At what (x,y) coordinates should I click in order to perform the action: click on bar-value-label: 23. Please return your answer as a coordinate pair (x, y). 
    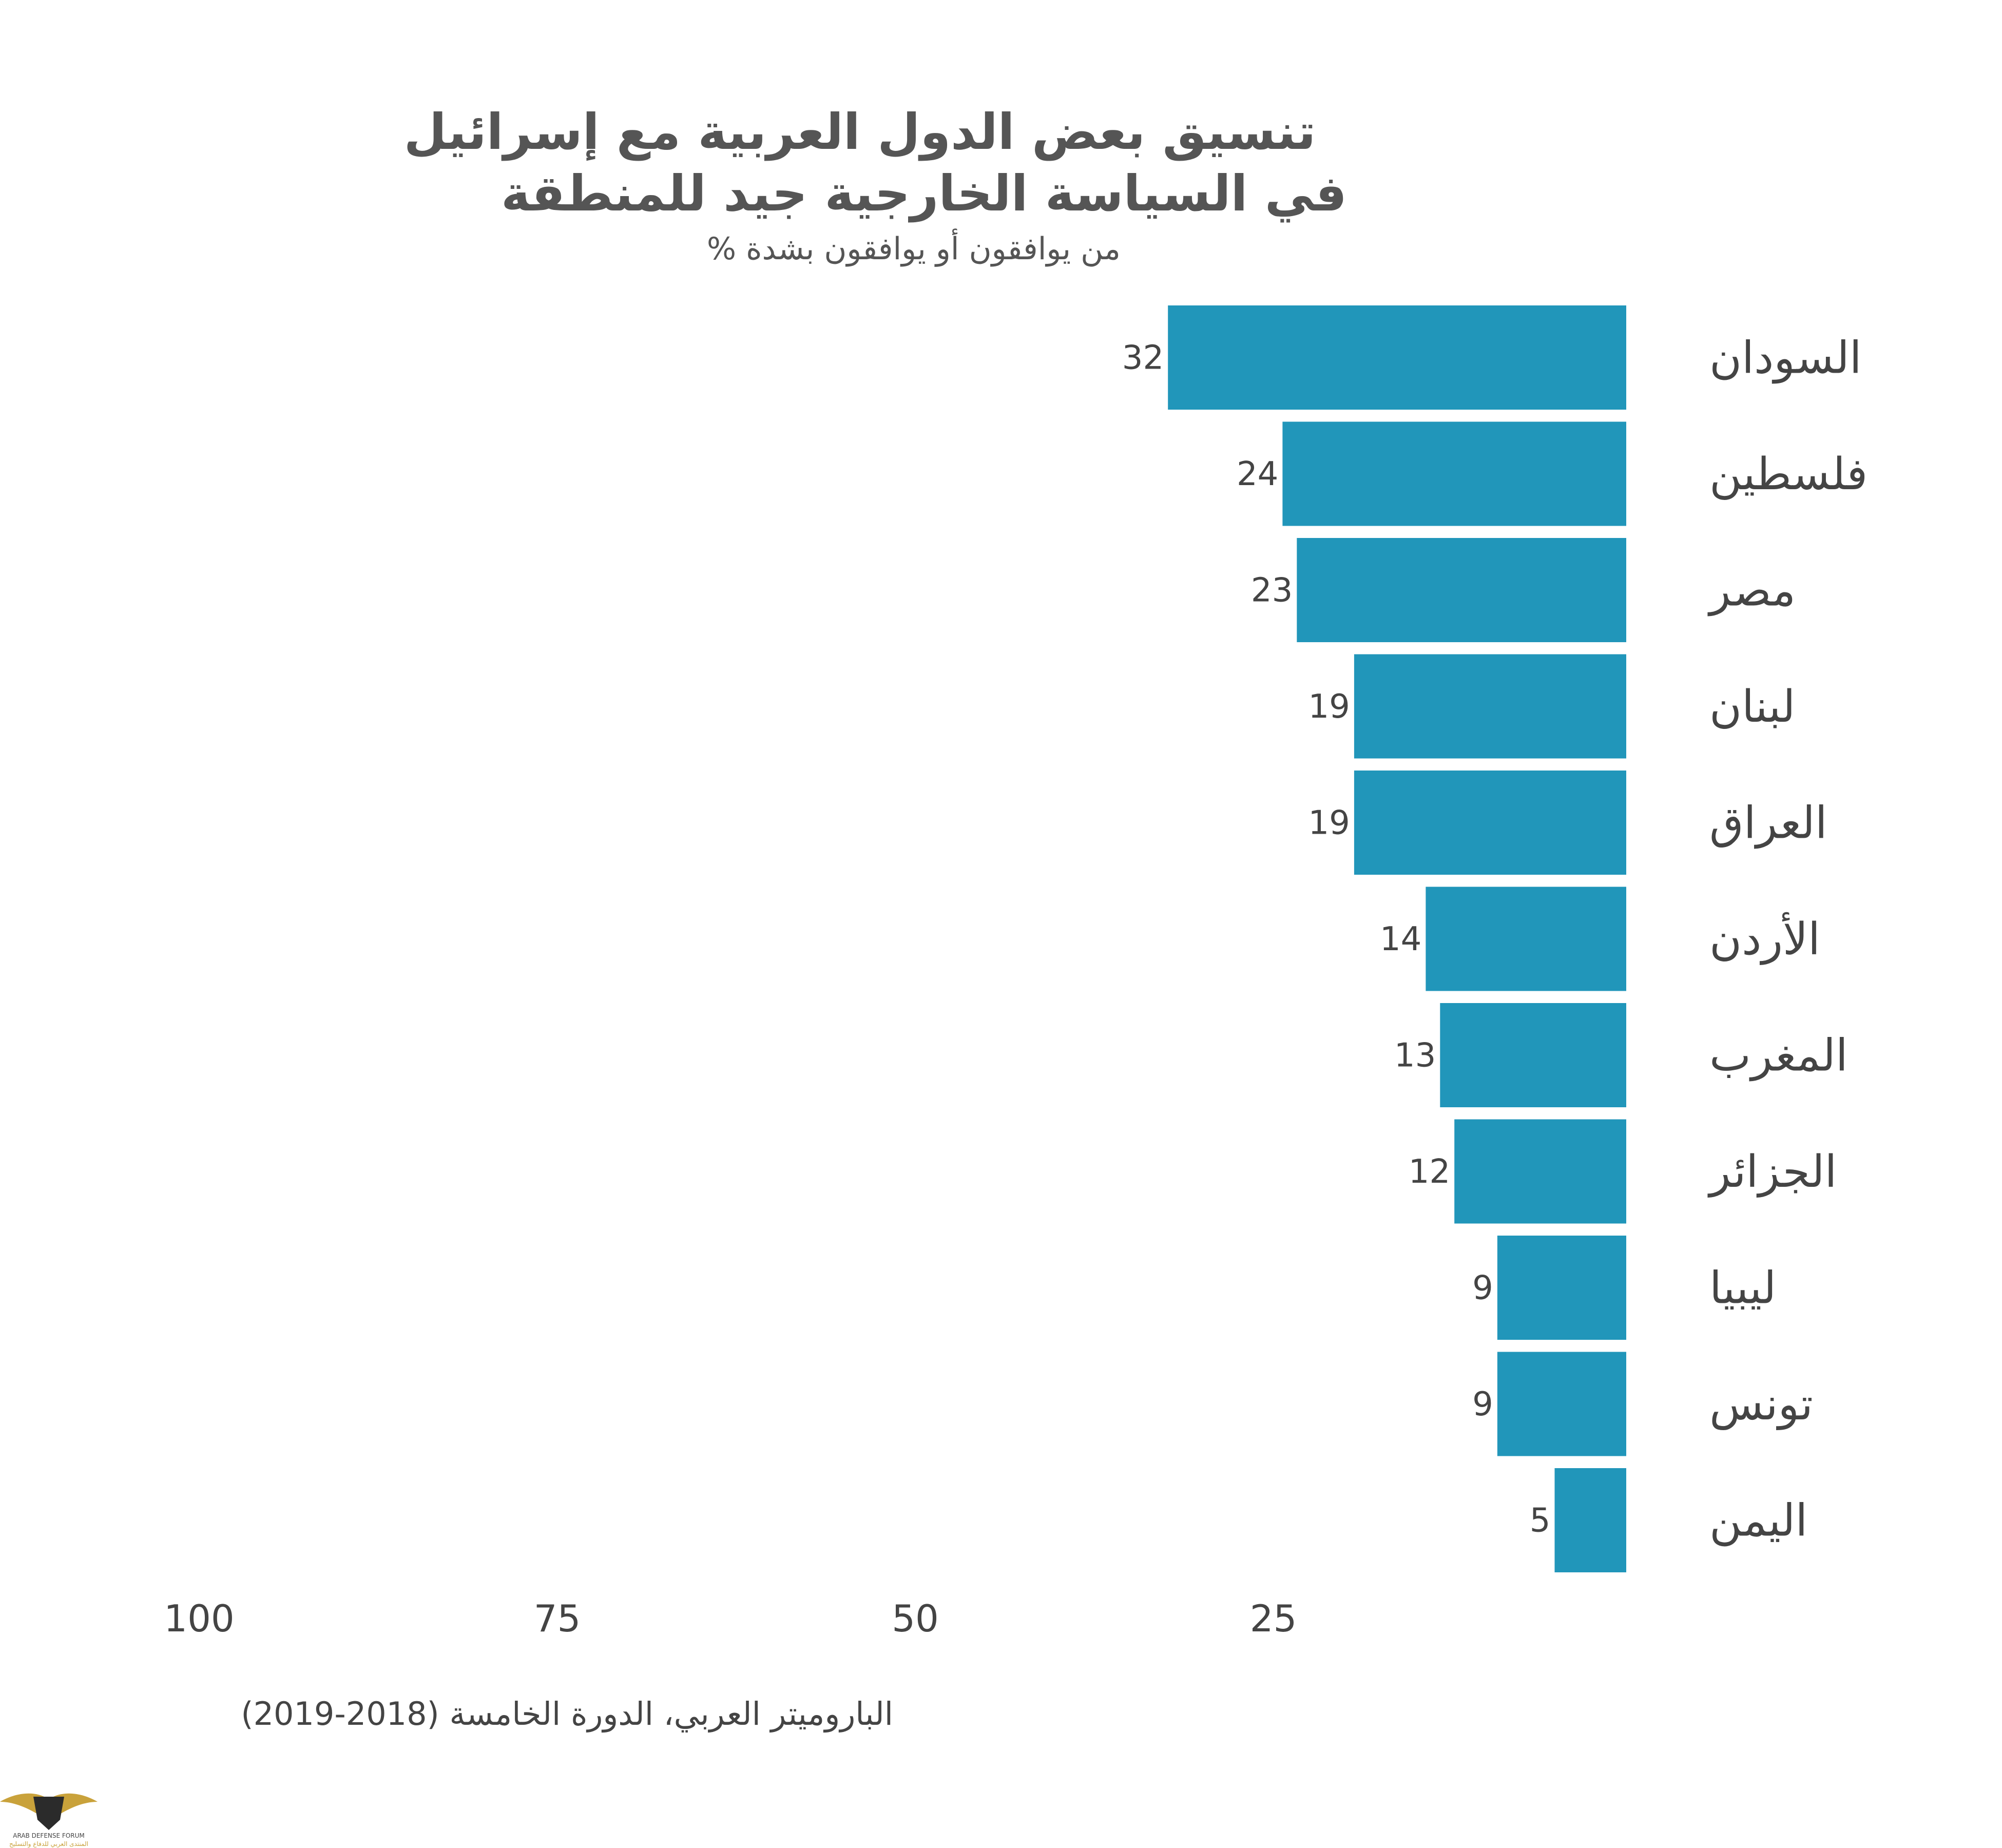
    Looking at the image, I should click on (1272, 591).